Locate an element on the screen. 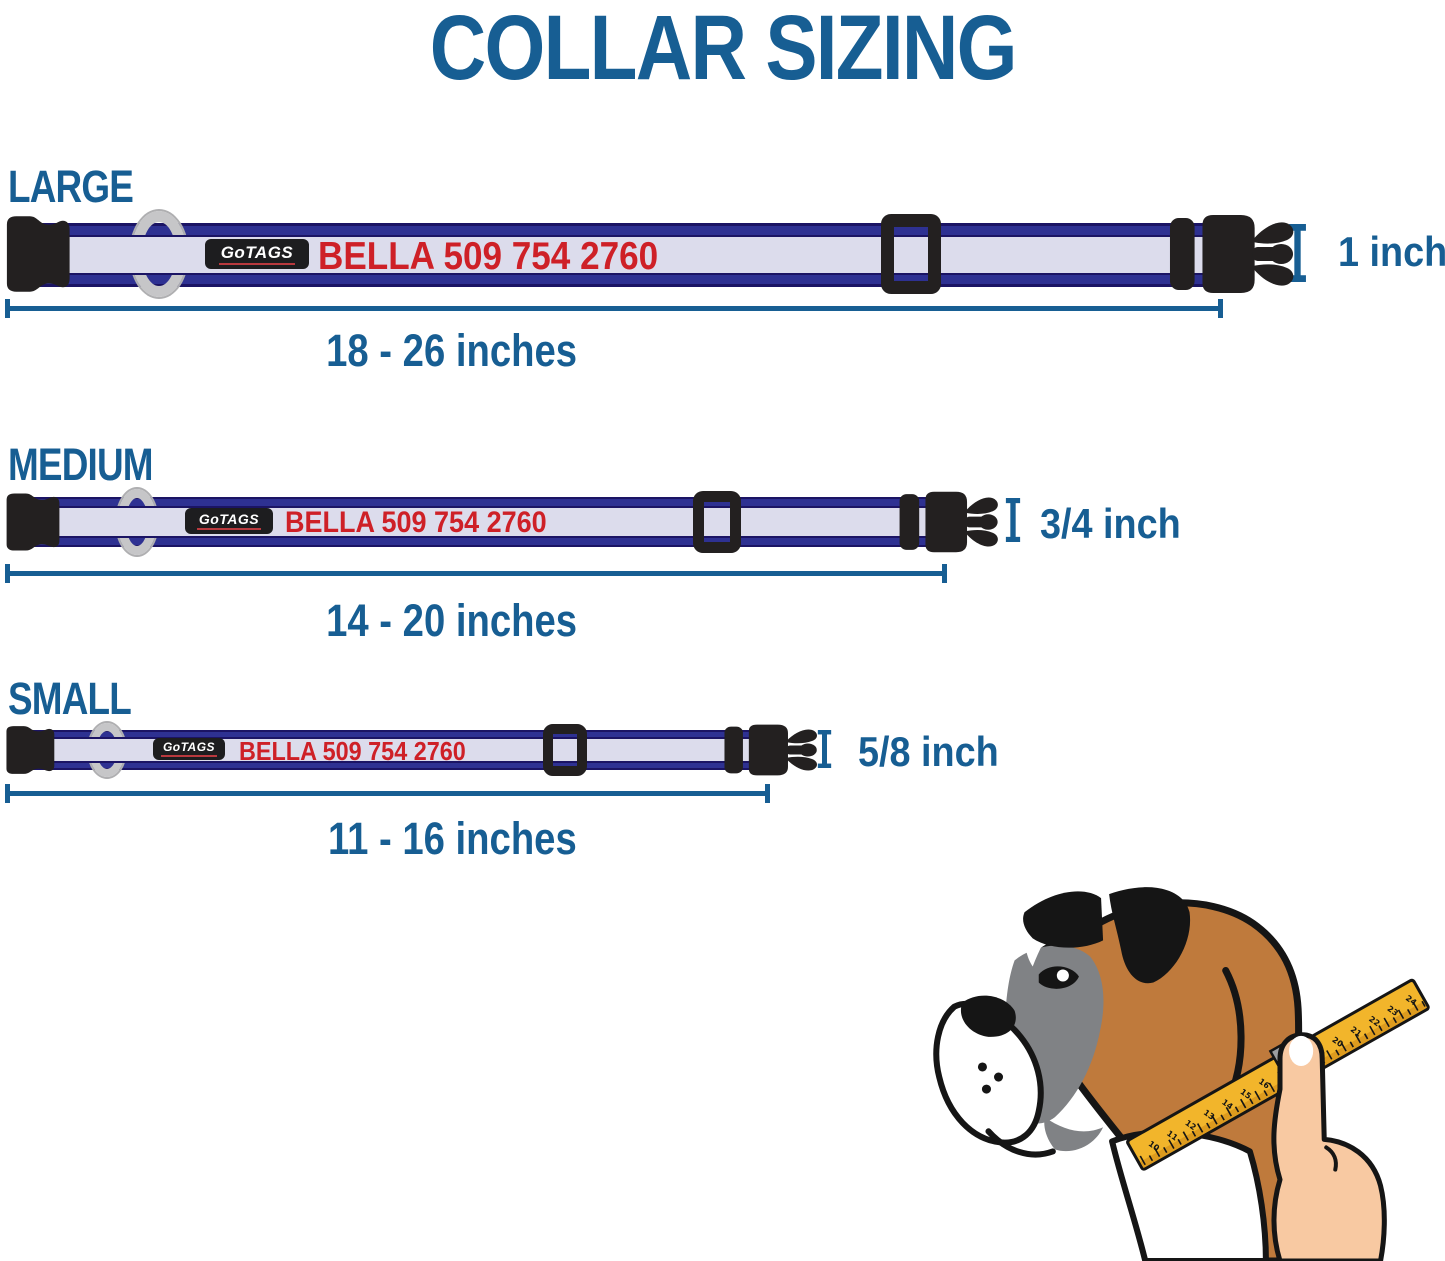 The width and height of the screenshot is (1445, 1261). jaw-shadow is located at coordinates (1074, 1134).